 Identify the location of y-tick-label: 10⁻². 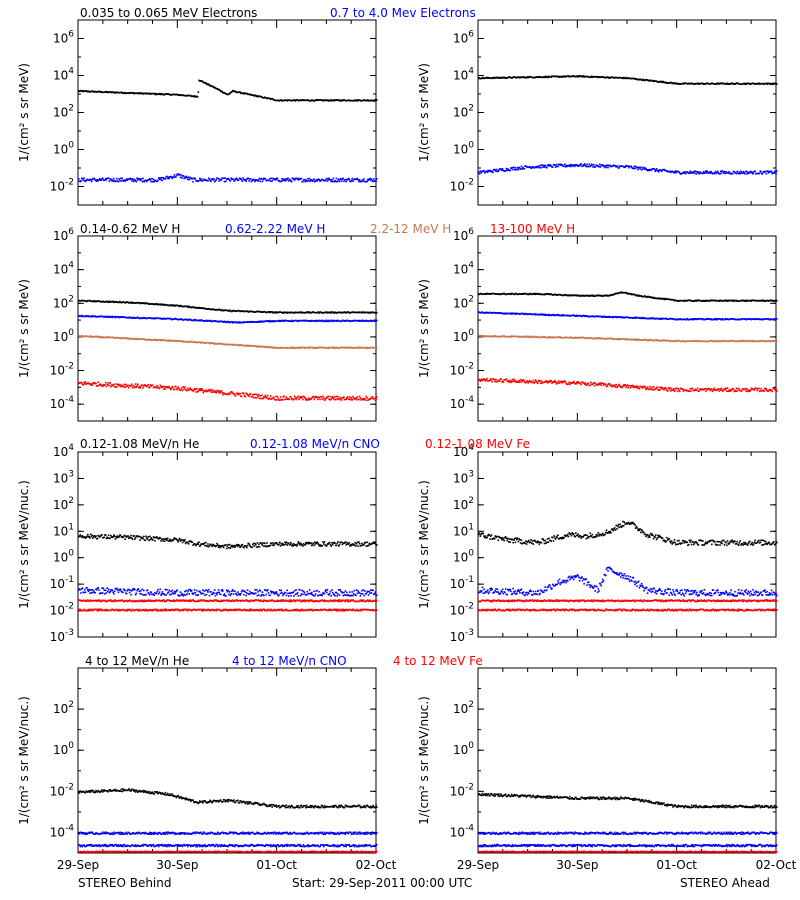
(462, 186).